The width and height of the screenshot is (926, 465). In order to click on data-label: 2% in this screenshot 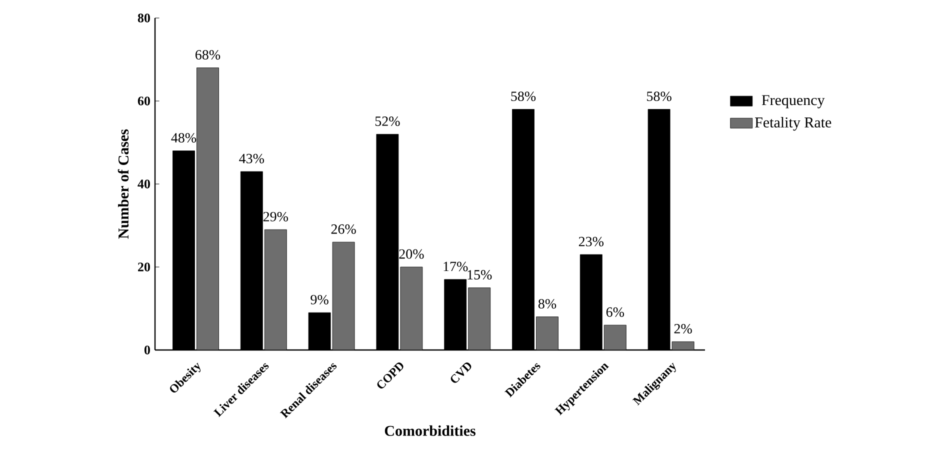, I will do `click(683, 329)`.